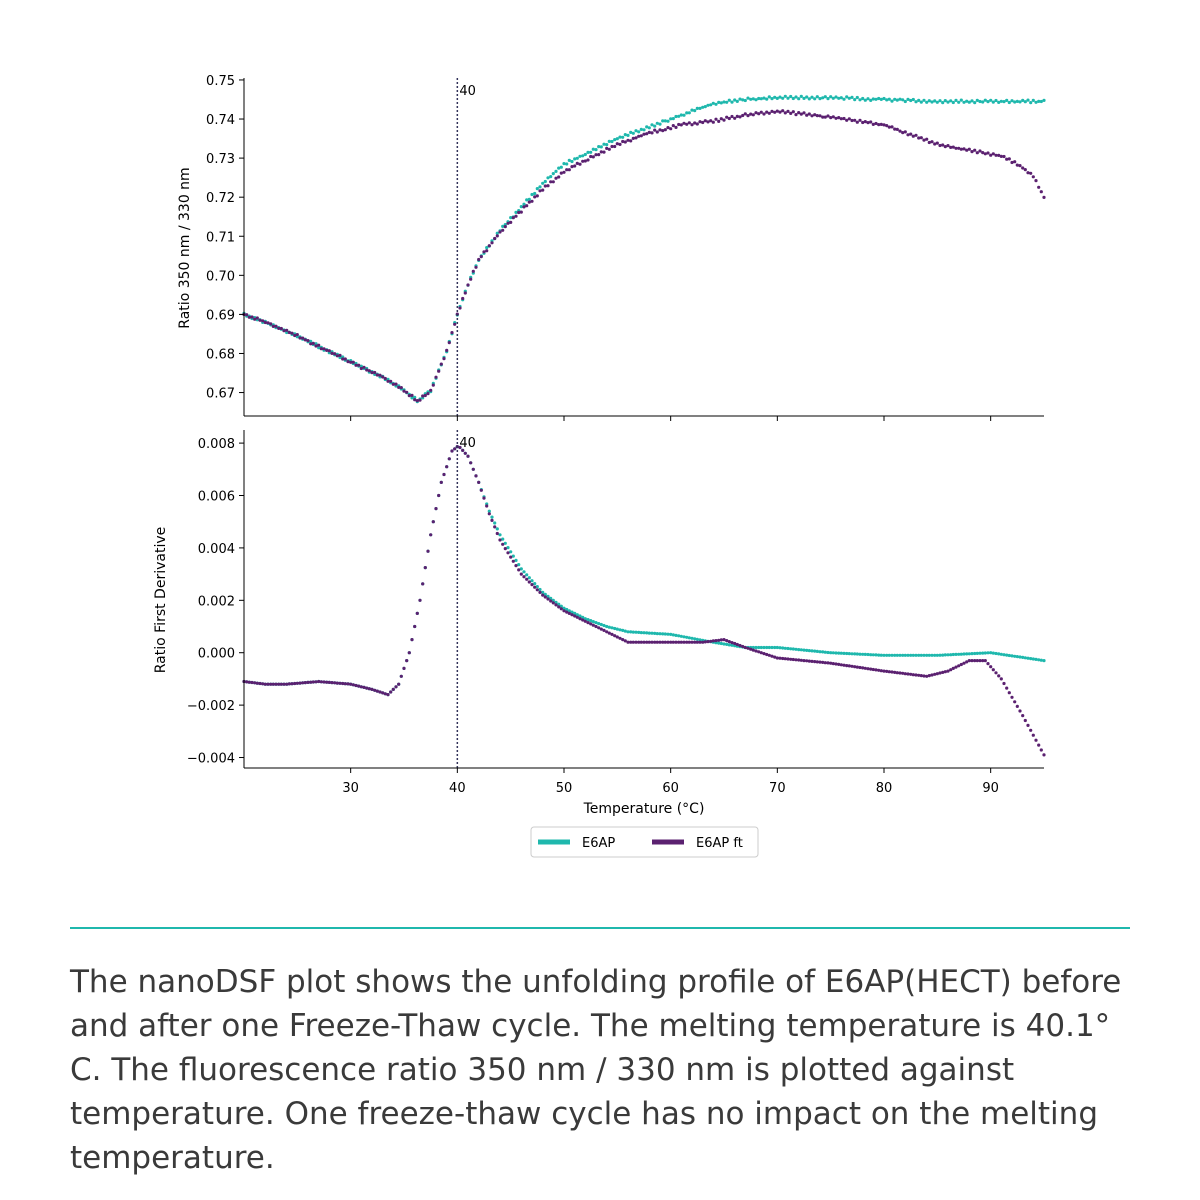 This screenshot has width=1200, height=1200. I want to click on x-tick-label: 60, so click(670, 788).